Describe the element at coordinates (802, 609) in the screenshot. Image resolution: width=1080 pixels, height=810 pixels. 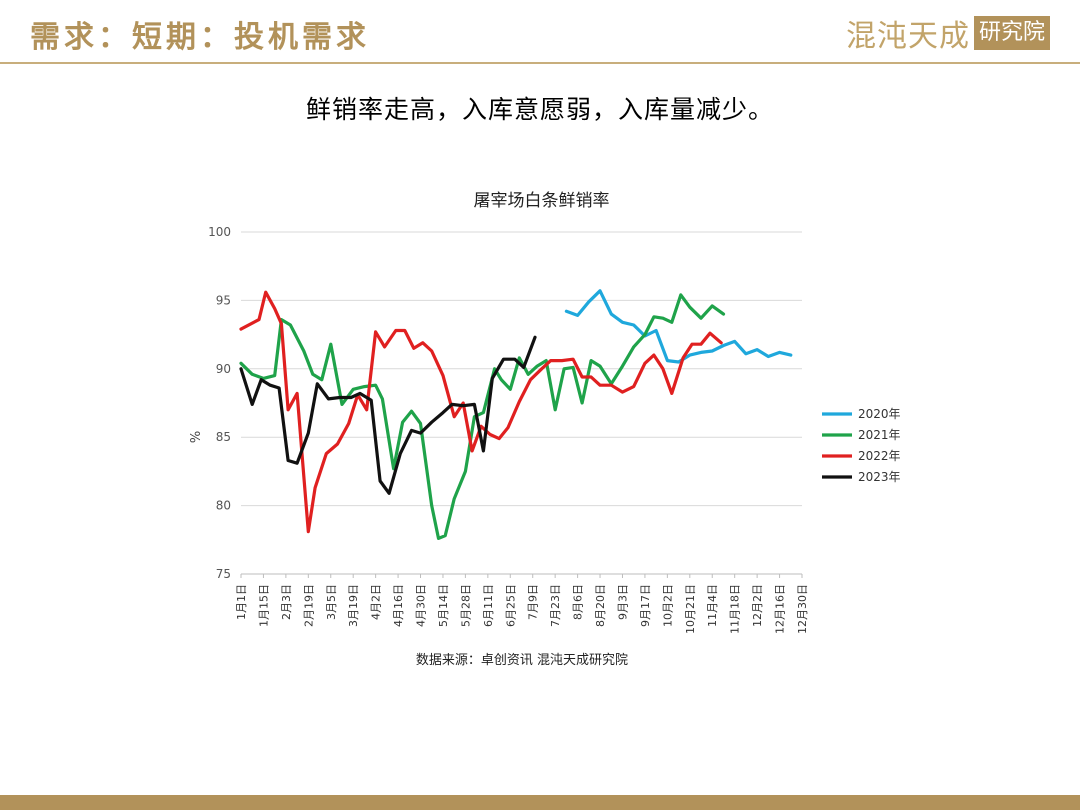
I see `x-tick-label: 12月30日` at that location.